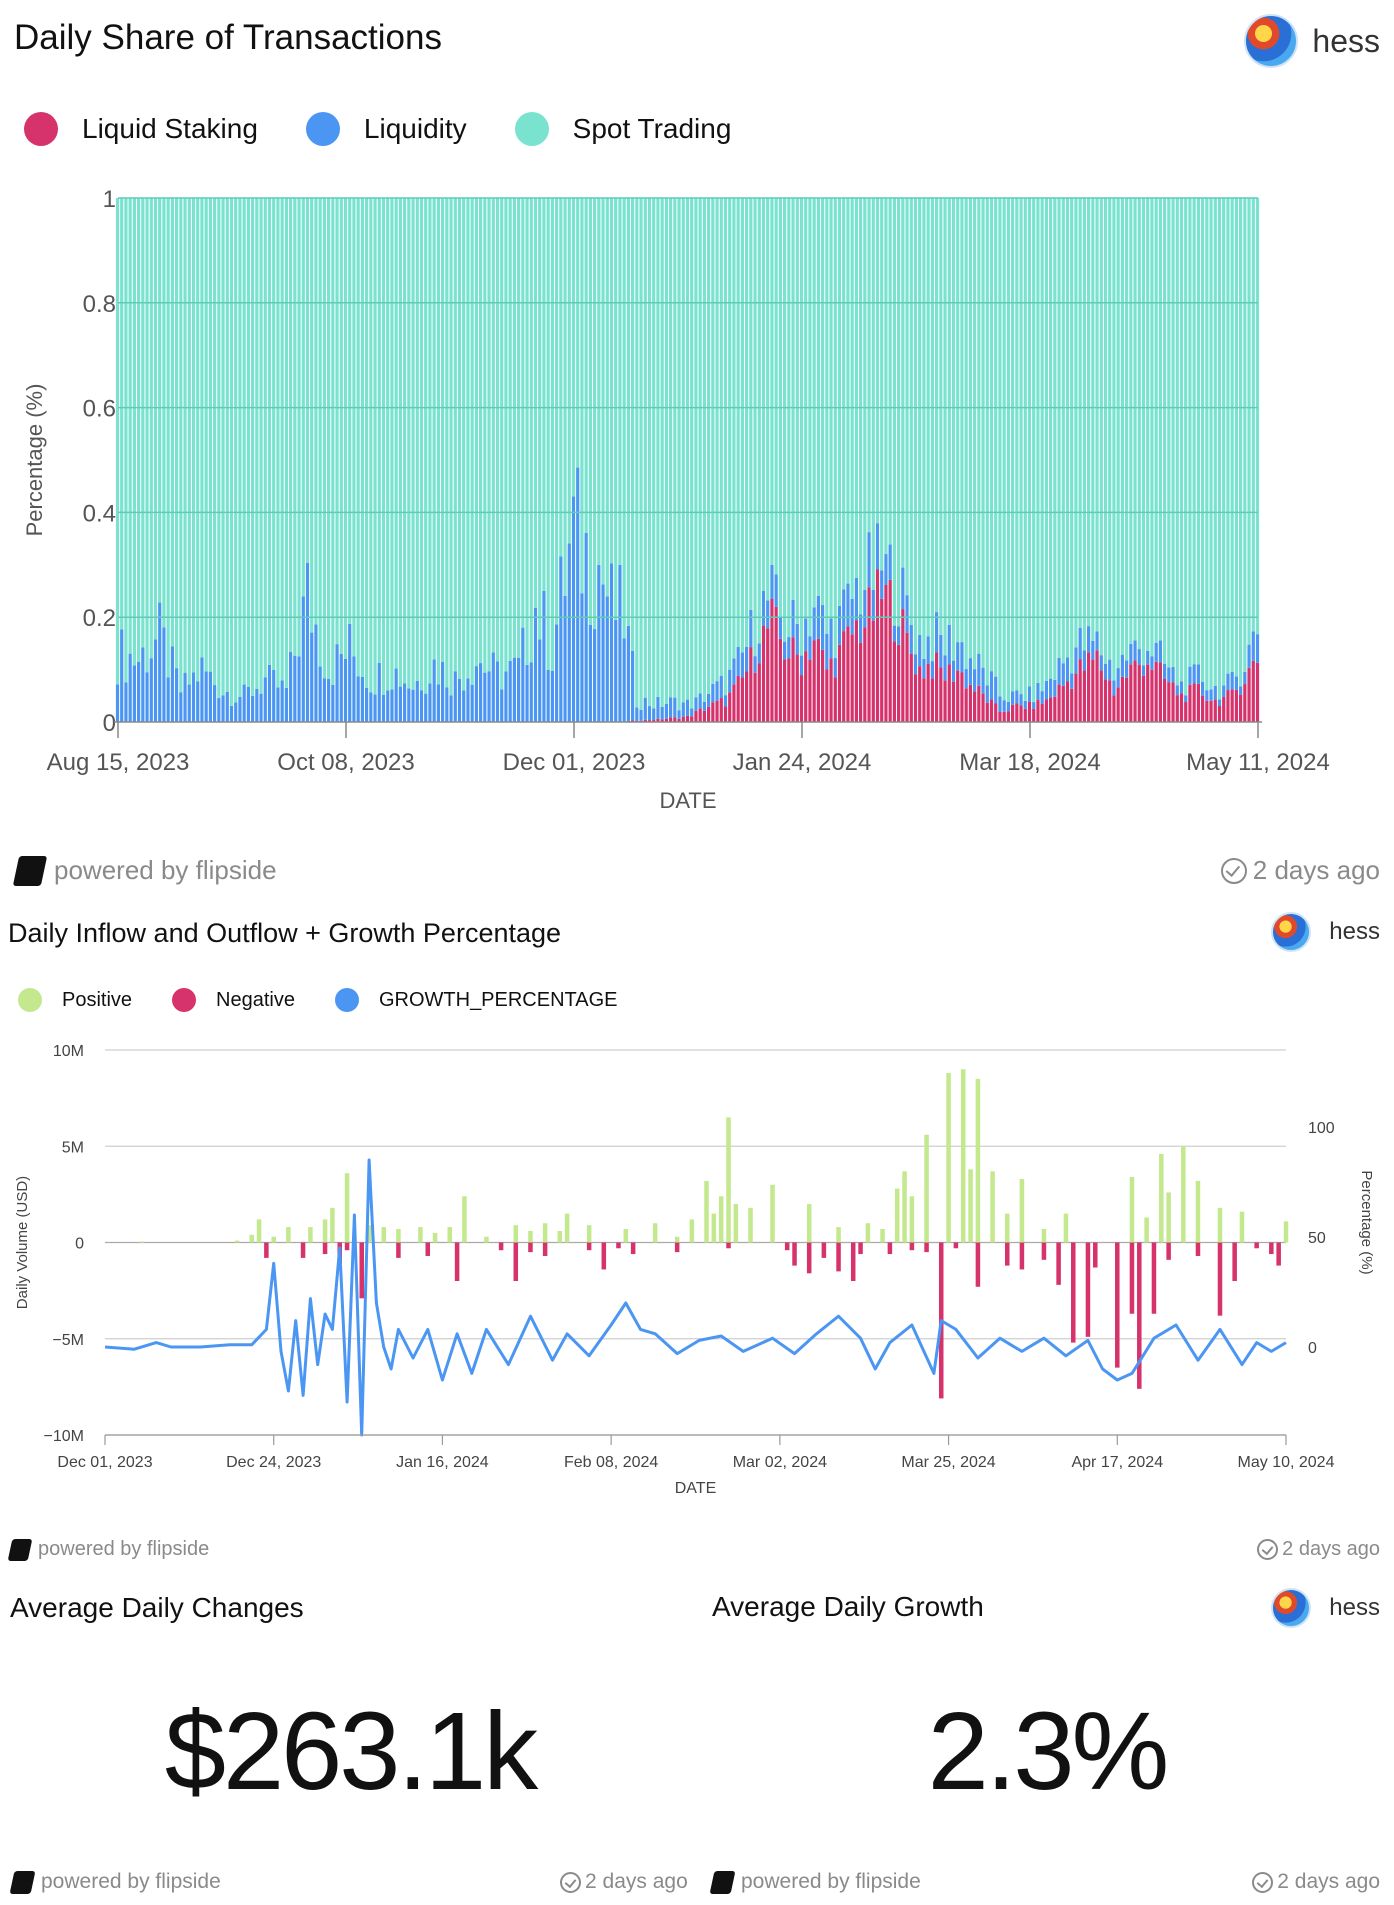  I want to click on y-tick-label: −10M, so click(64, 1436).